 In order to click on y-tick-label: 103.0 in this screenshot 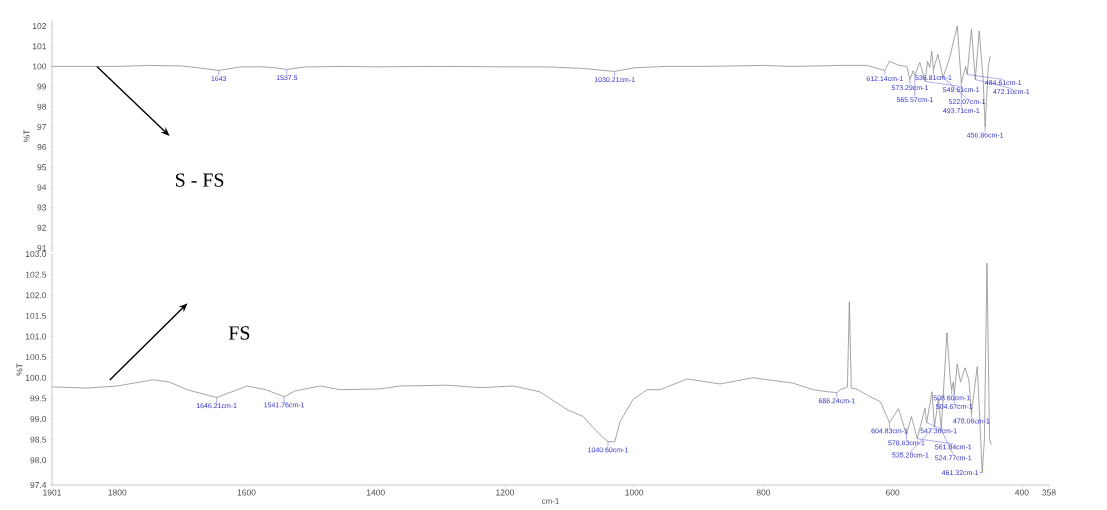, I will do `click(36, 254)`.